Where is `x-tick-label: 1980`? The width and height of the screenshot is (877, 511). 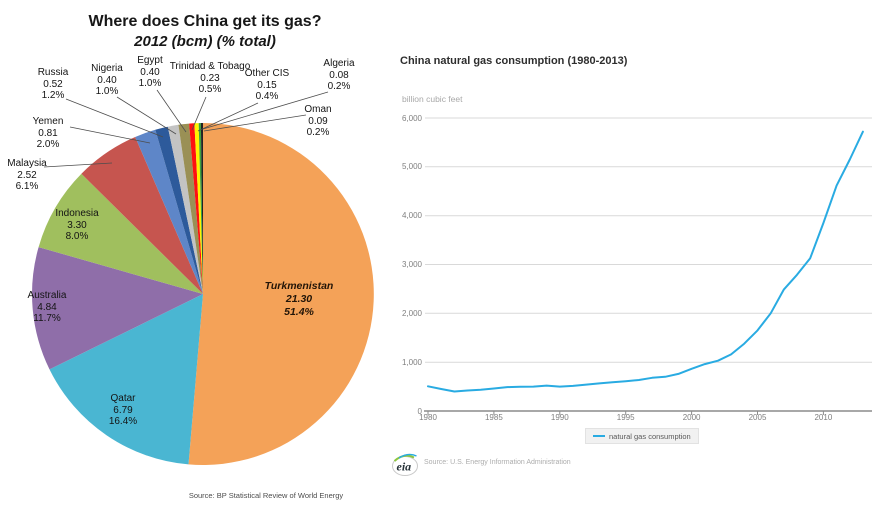 x-tick-label: 1980 is located at coordinates (428, 417).